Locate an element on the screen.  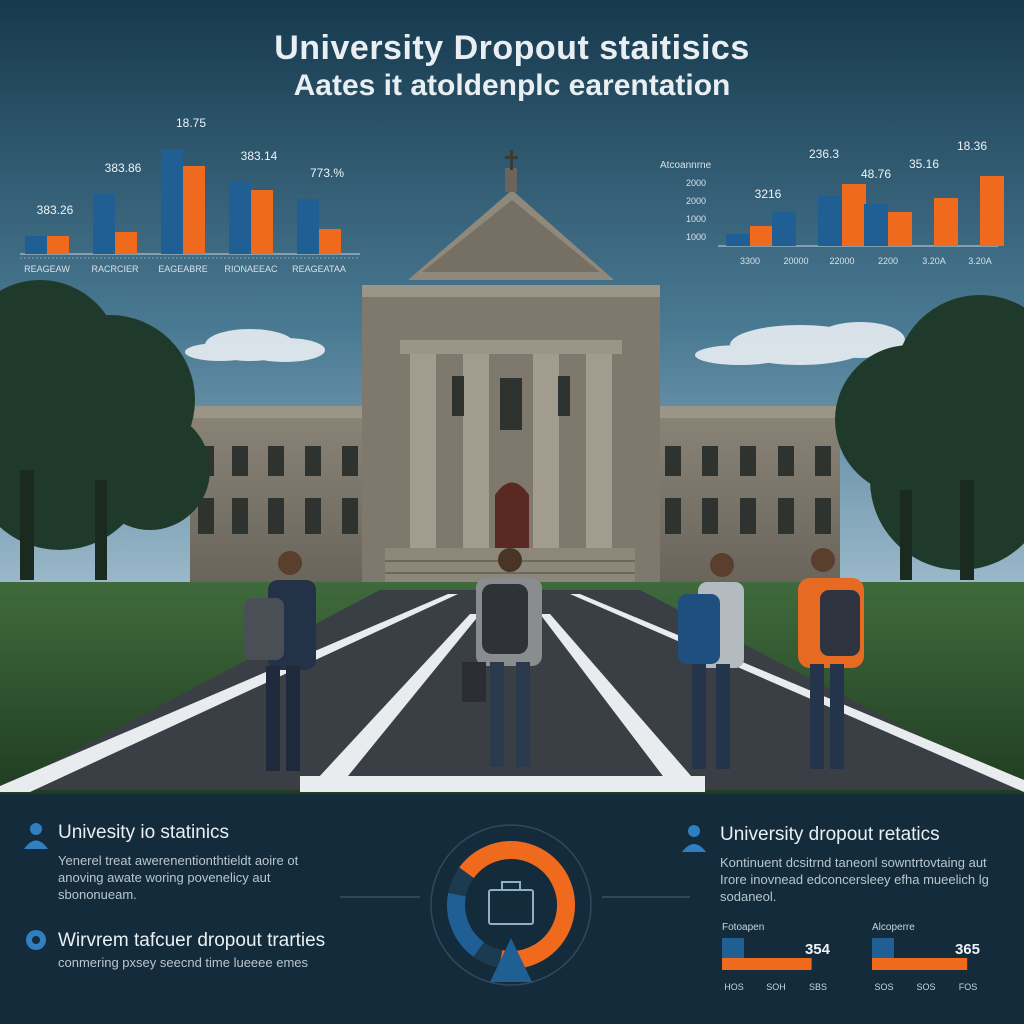
panel-title: Wirvrem tafcuer dropout trarties is located at coordinates (192, 940).